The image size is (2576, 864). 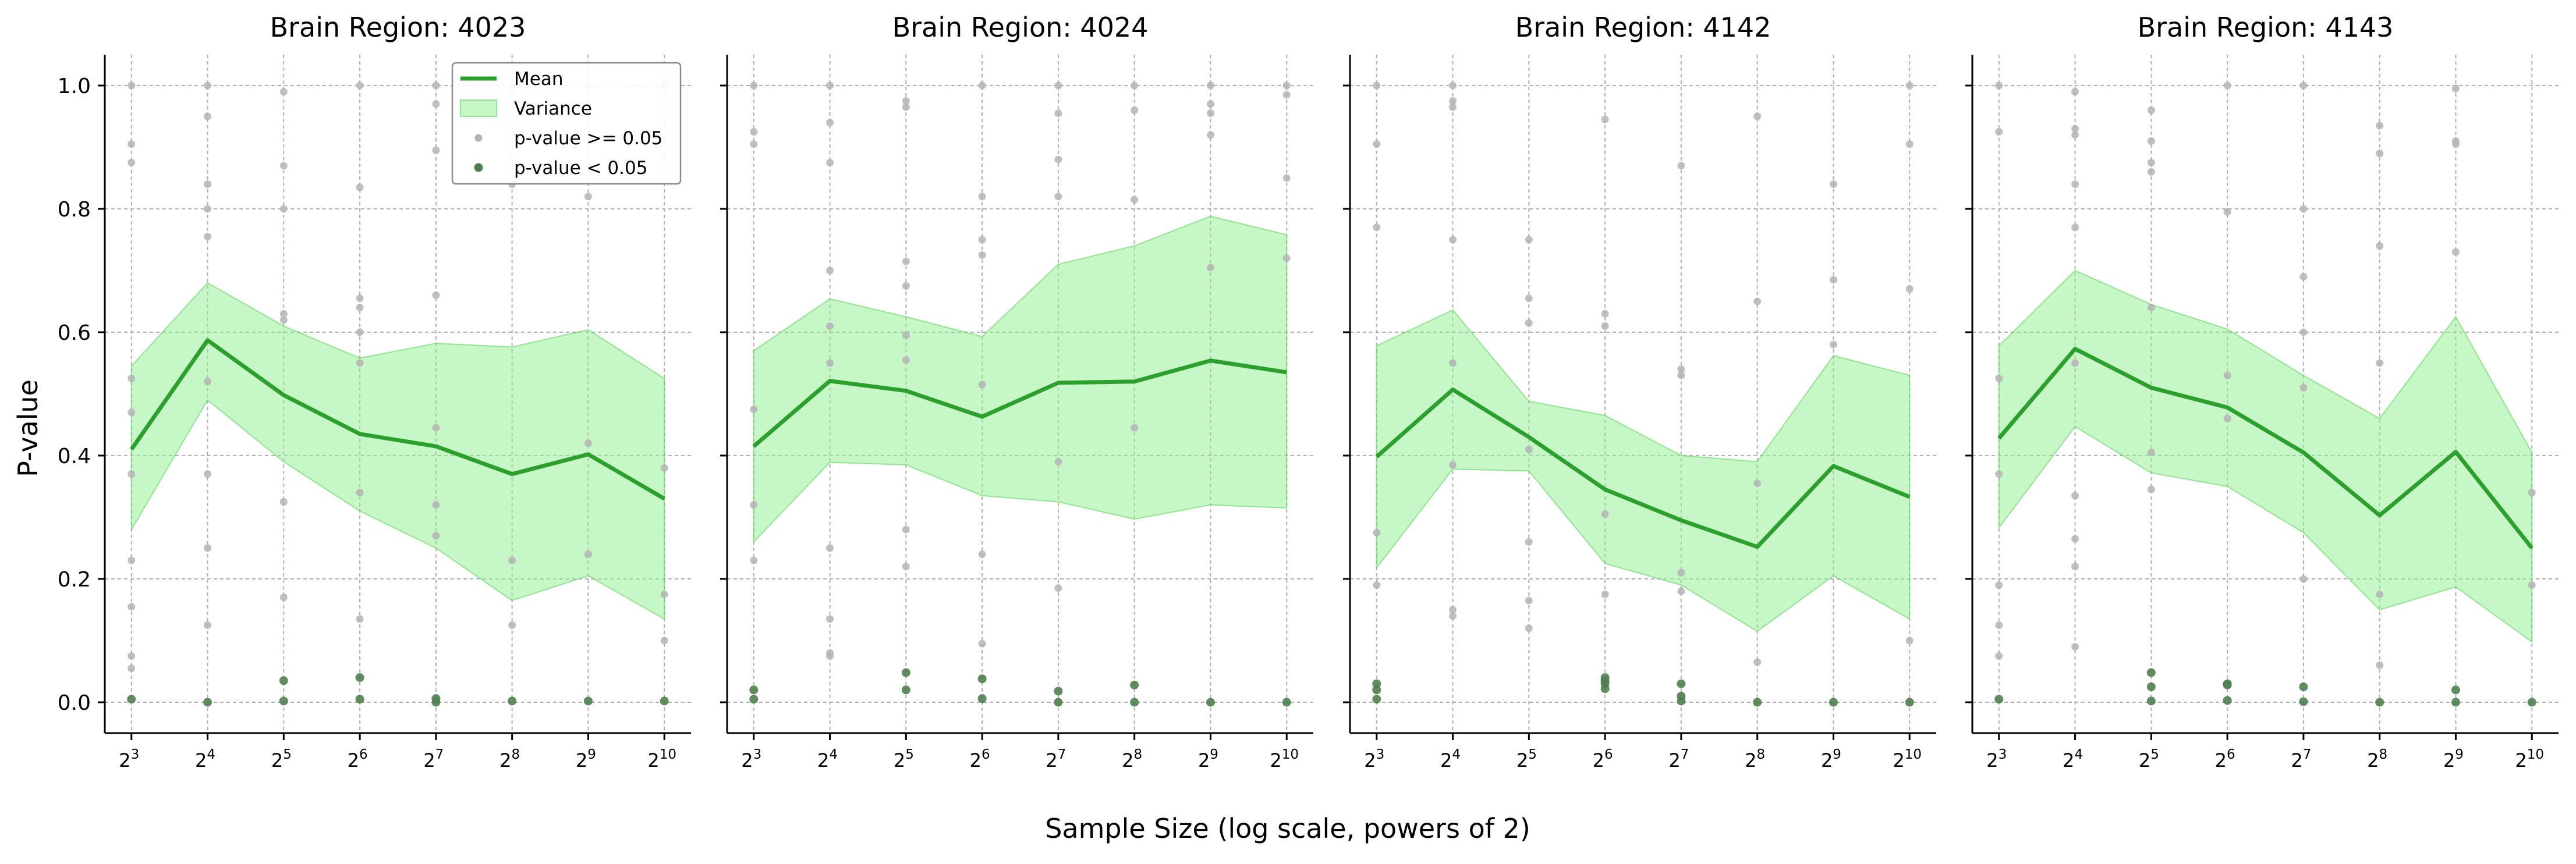 What do you see at coordinates (1526, 759) in the screenshot?
I see `x-tick-label: 25` at bounding box center [1526, 759].